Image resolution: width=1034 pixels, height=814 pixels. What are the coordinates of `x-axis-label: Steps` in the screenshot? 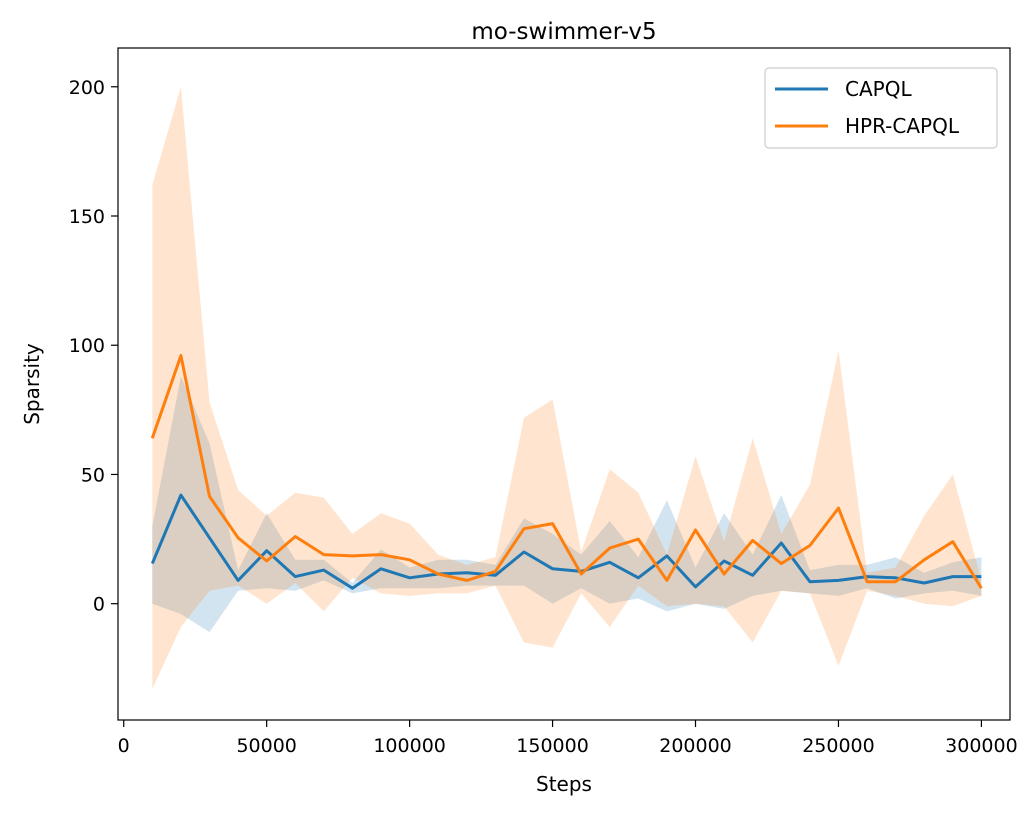 It's located at (564, 784).